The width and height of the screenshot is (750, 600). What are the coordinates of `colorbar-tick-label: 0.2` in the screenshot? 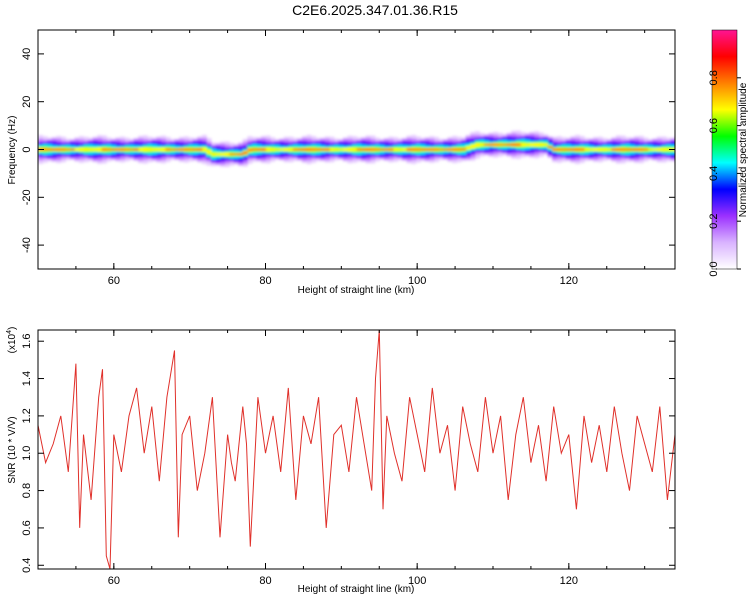 It's located at (714, 221).